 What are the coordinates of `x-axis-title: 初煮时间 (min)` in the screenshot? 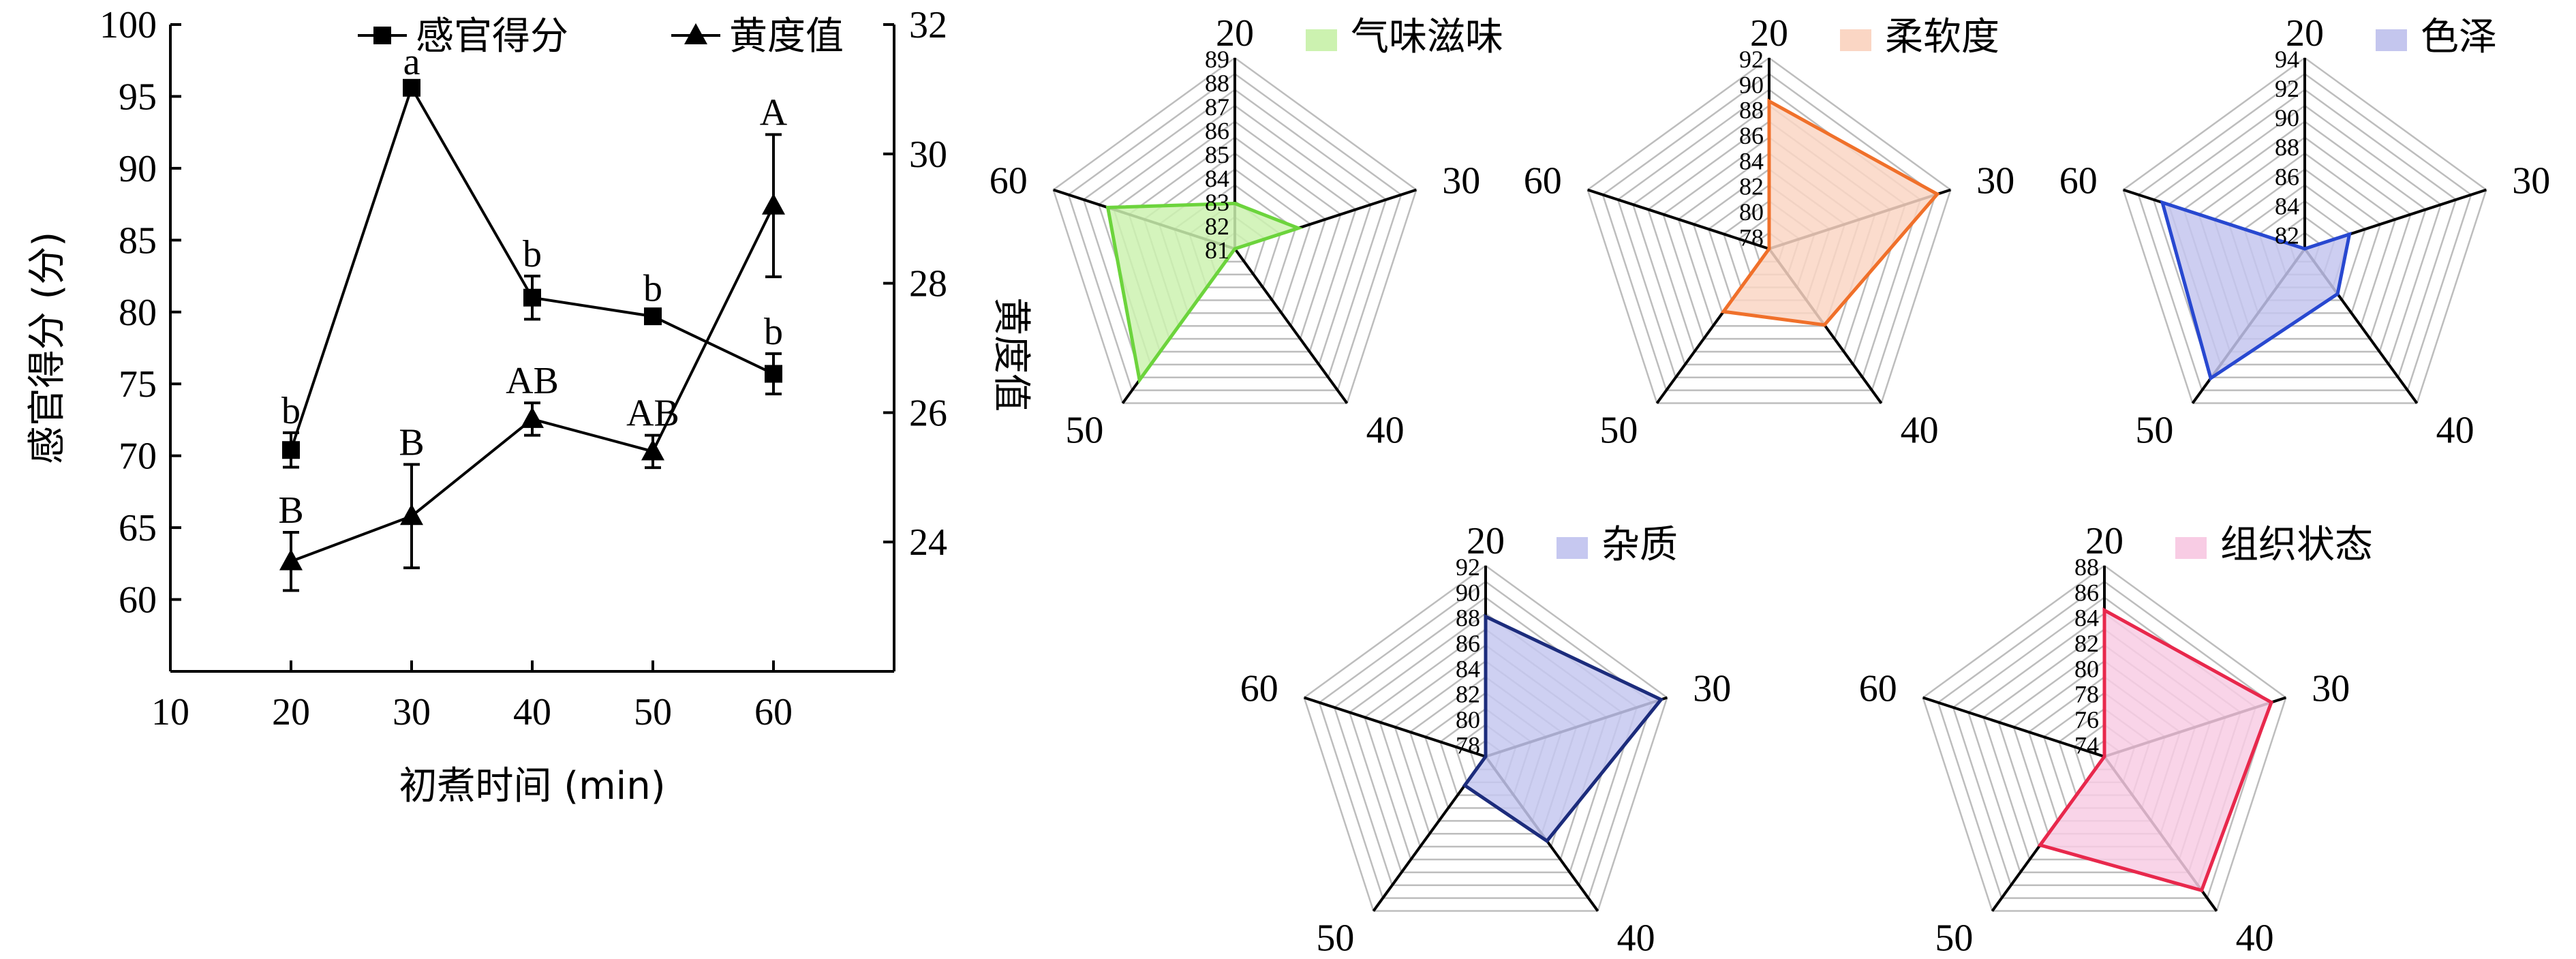 It's located at (532, 786).